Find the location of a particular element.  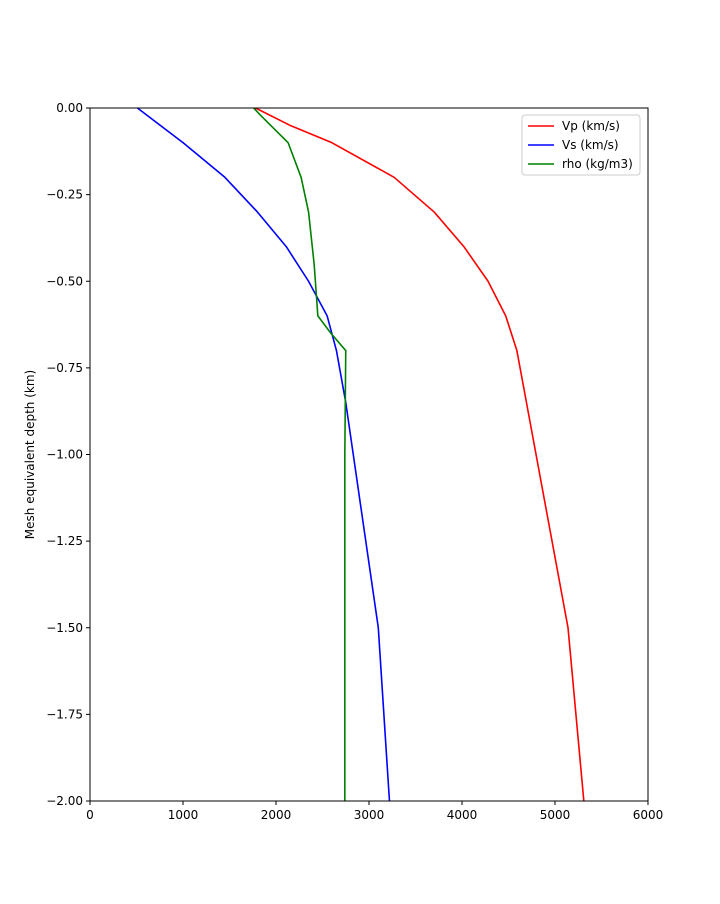

legend-label: Vs (km/s) is located at coordinates (590, 145).